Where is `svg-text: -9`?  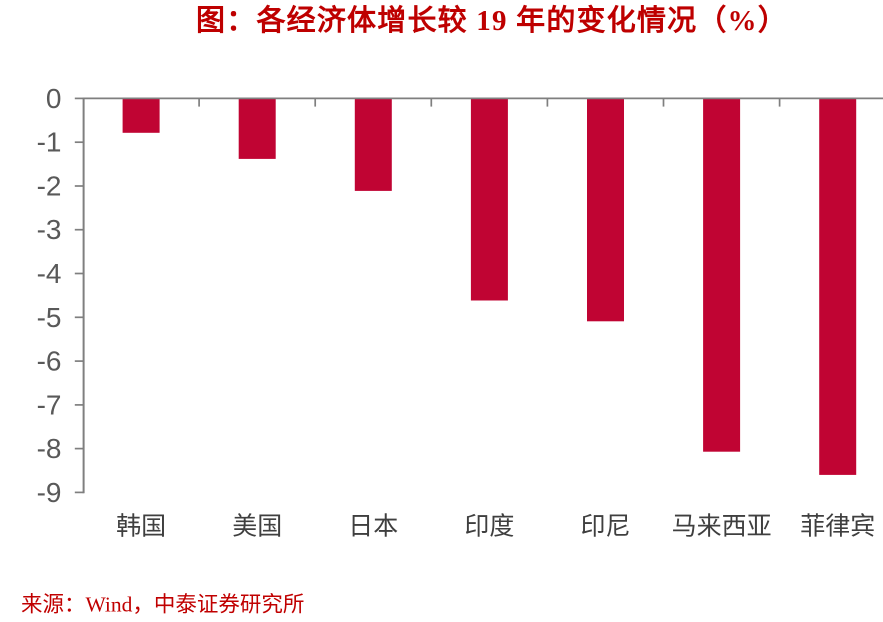
svg-text: -9 is located at coordinates (49, 492).